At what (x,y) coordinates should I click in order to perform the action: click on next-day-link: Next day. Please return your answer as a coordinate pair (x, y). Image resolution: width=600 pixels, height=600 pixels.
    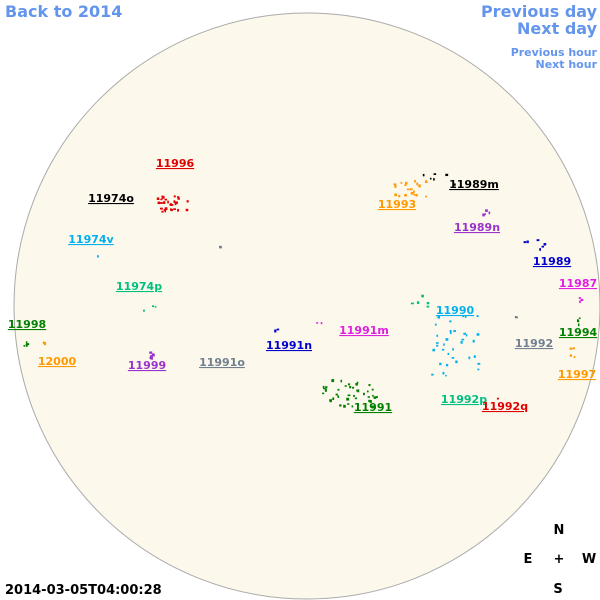
    Looking at the image, I should click on (557, 28).